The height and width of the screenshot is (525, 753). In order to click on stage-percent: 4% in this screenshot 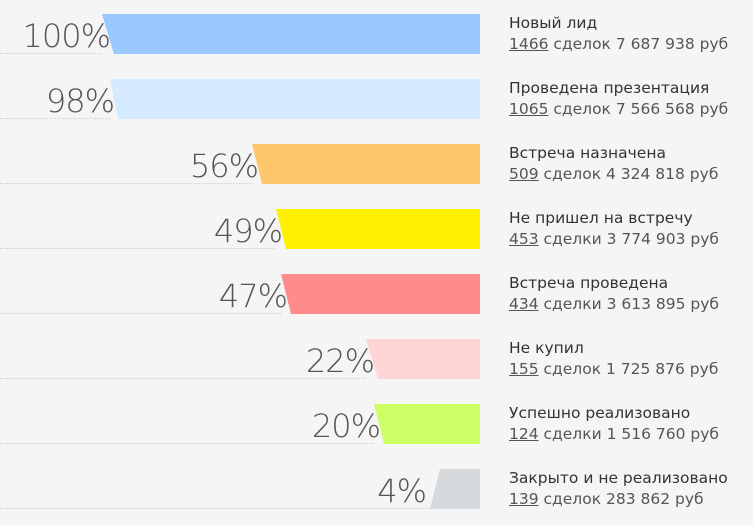, I will do `click(402, 491)`.